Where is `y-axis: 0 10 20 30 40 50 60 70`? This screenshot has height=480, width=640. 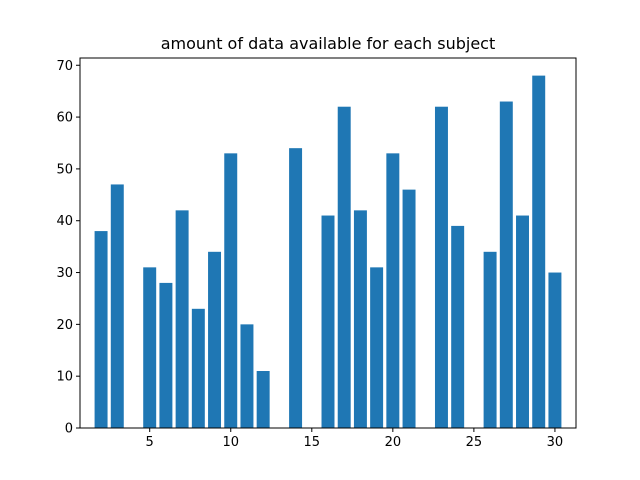 y-axis: 0 10 20 30 40 50 60 70 is located at coordinates (68, 248).